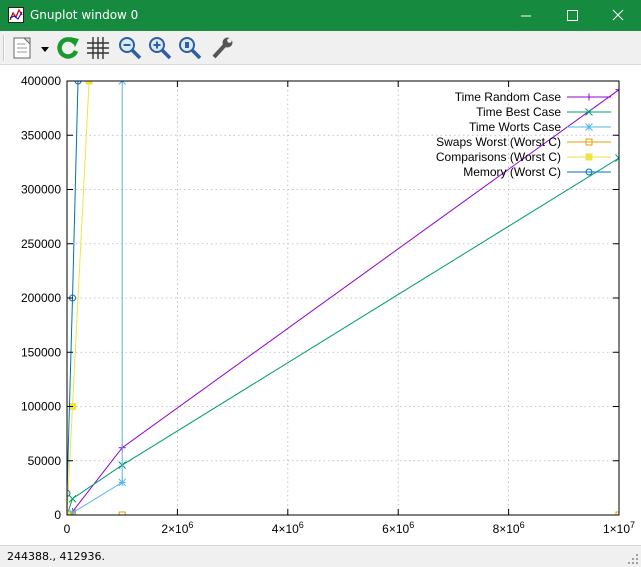 The width and height of the screenshot is (641, 567). Describe the element at coordinates (633, 559) in the screenshot. I see `resize-grip-icon` at that location.